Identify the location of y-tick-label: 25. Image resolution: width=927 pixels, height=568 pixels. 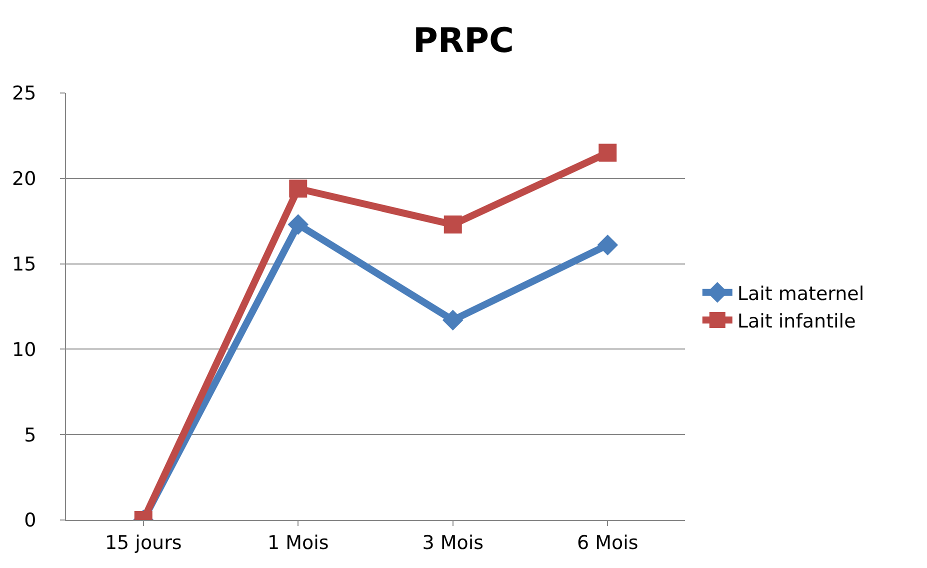
(24, 93).